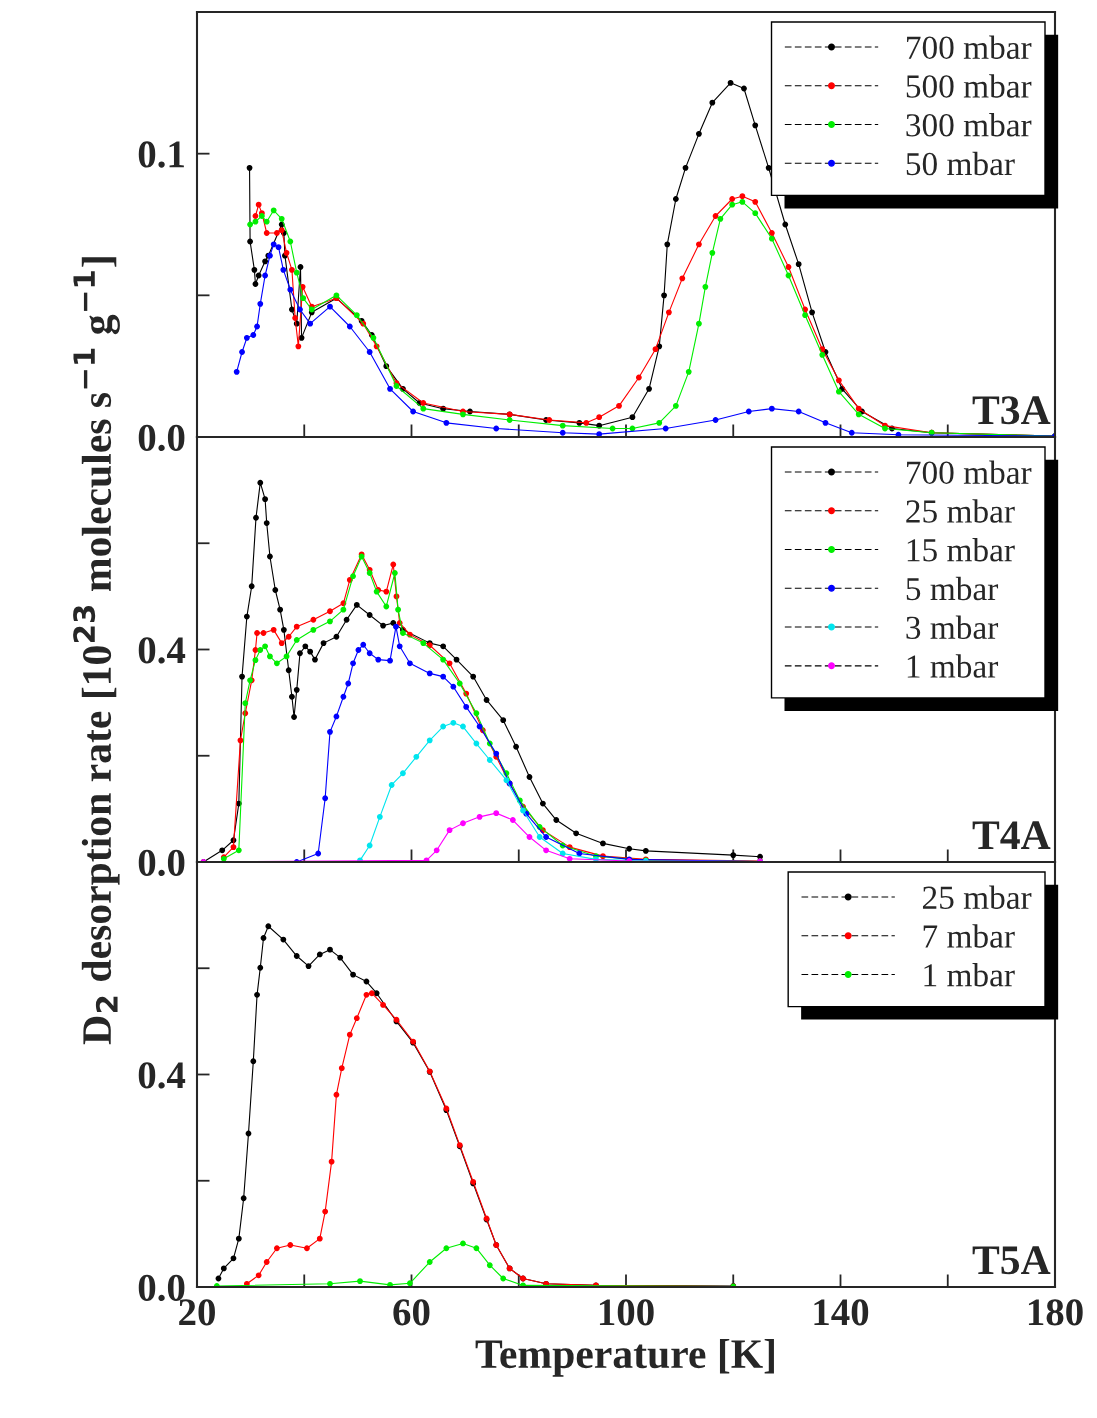  I want to click on legend-label: 15 mbar, so click(961, 550).